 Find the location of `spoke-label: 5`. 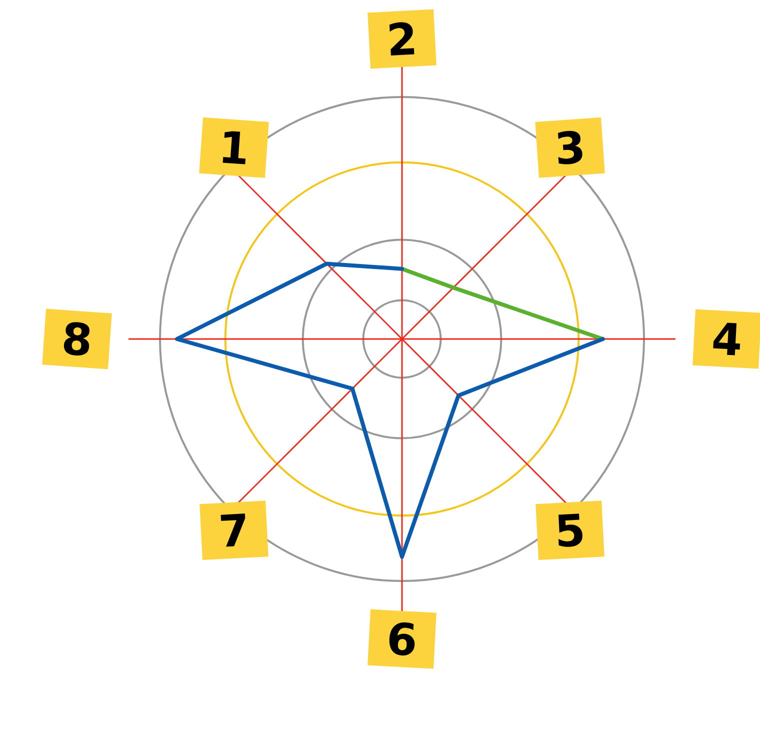

spoke-label: 5 is located at coordinates (570, 531).